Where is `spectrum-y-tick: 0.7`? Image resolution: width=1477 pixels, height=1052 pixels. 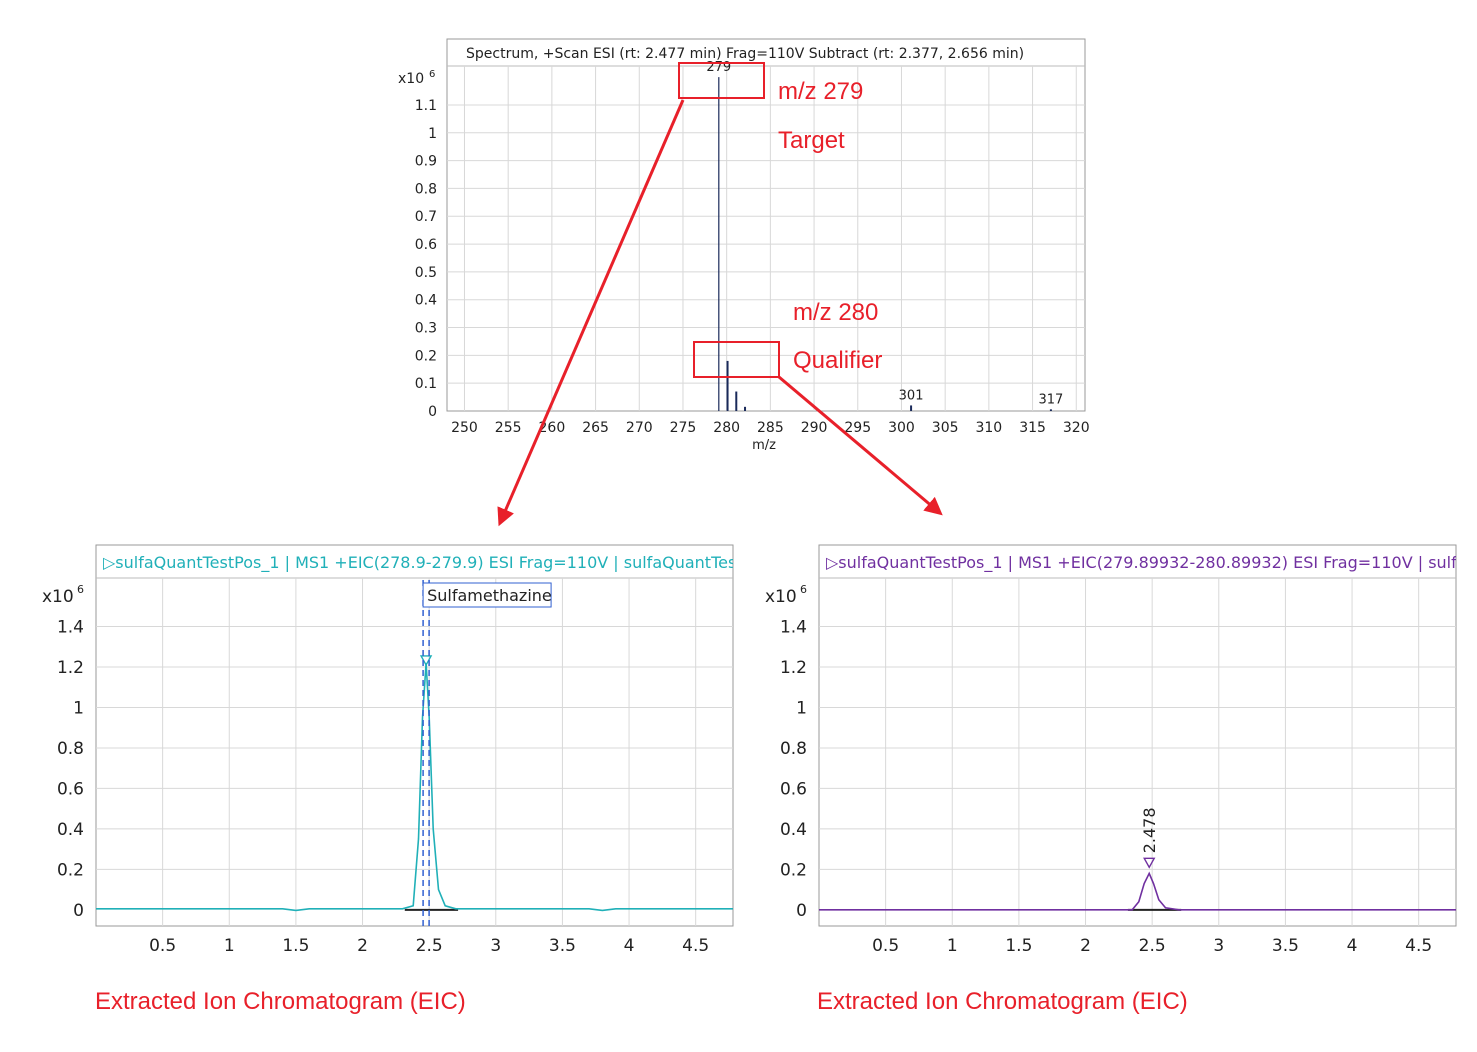
spectrum-y-tick: 0.7 is located at coordinates (426, 217).